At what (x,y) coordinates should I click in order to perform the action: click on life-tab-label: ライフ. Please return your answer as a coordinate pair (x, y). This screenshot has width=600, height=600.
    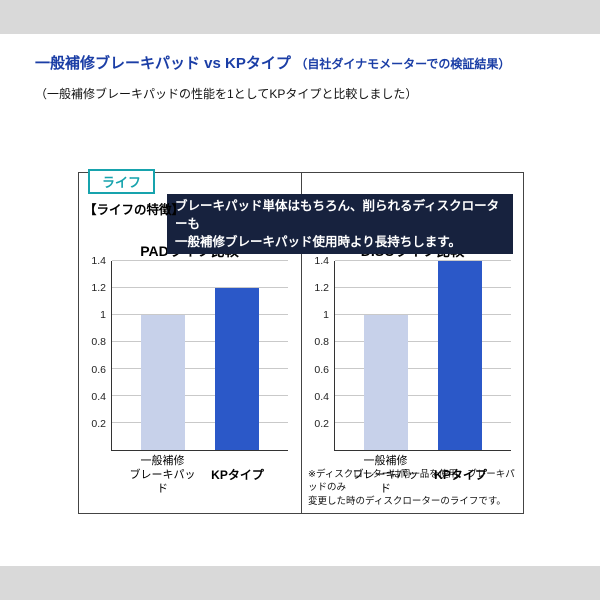
    Looking at the image, I should click on (122, 181).